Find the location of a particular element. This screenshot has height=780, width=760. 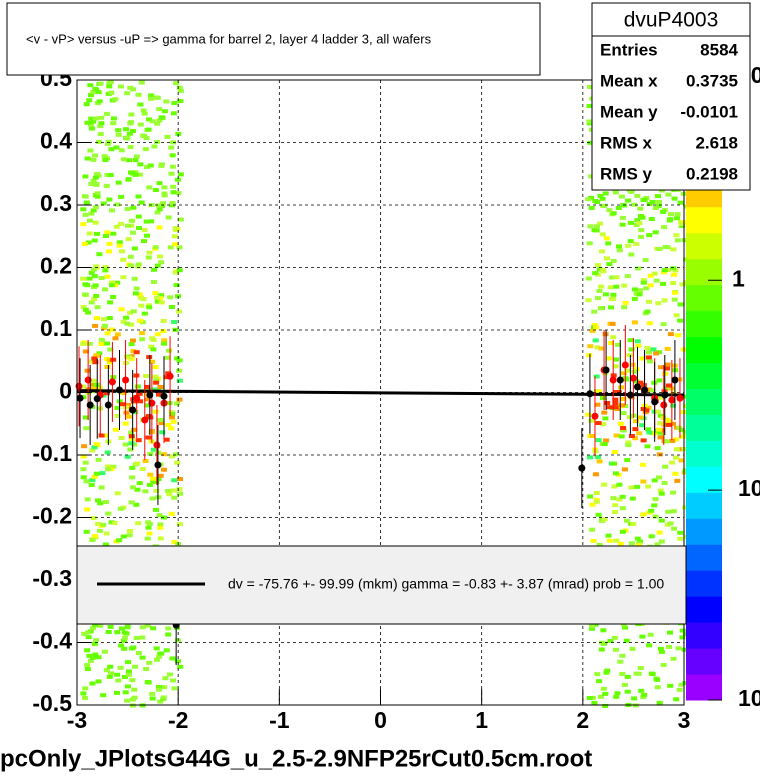

y-tick-label: 0 is located at coordinates (65, 391).